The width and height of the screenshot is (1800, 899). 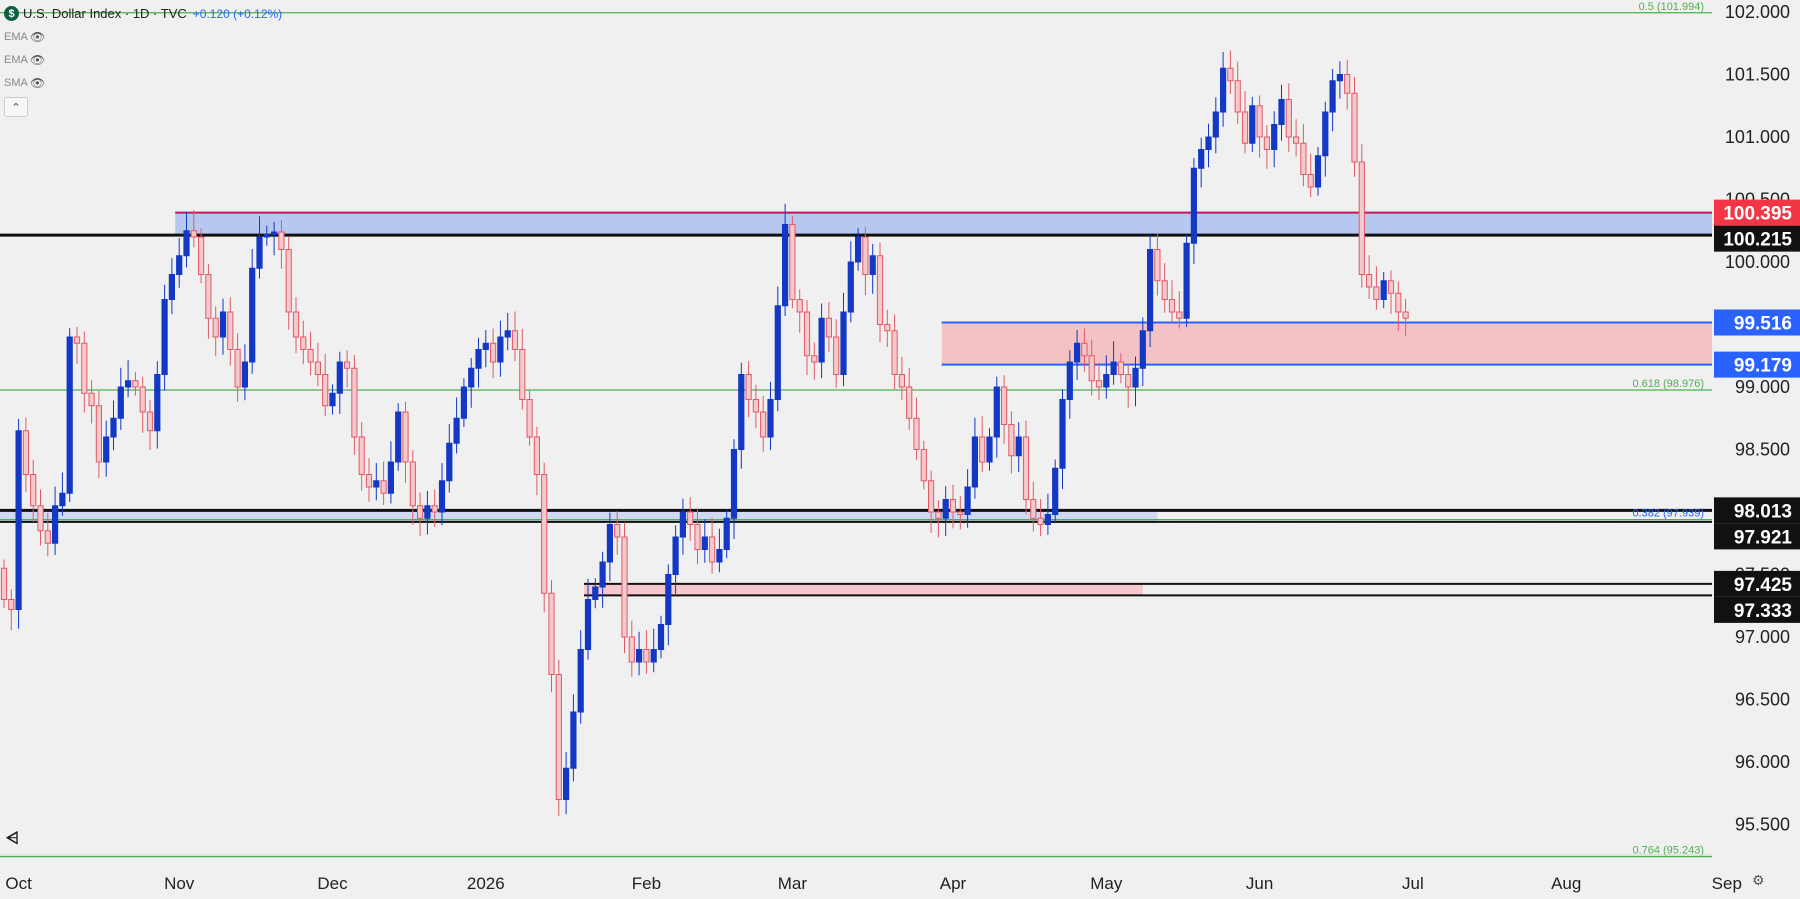 What do you see at coordinates (1413, 883) in the screenshot?
I see `time-tick-label: Jul` at bounding box center [1413, 883].